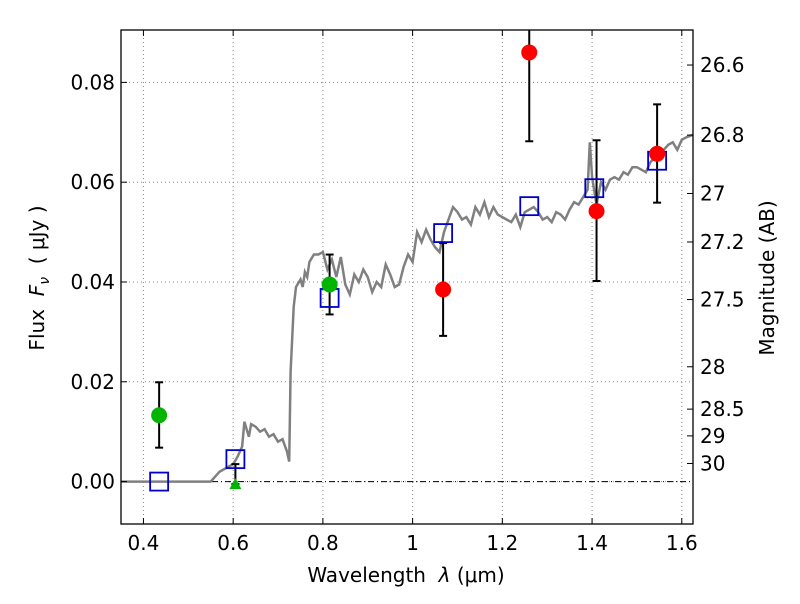 The image size is (800, 604). Describe the element at coordinates (92, 182) in the screenshot. I see `y-tick-label: 0.06` at that location.